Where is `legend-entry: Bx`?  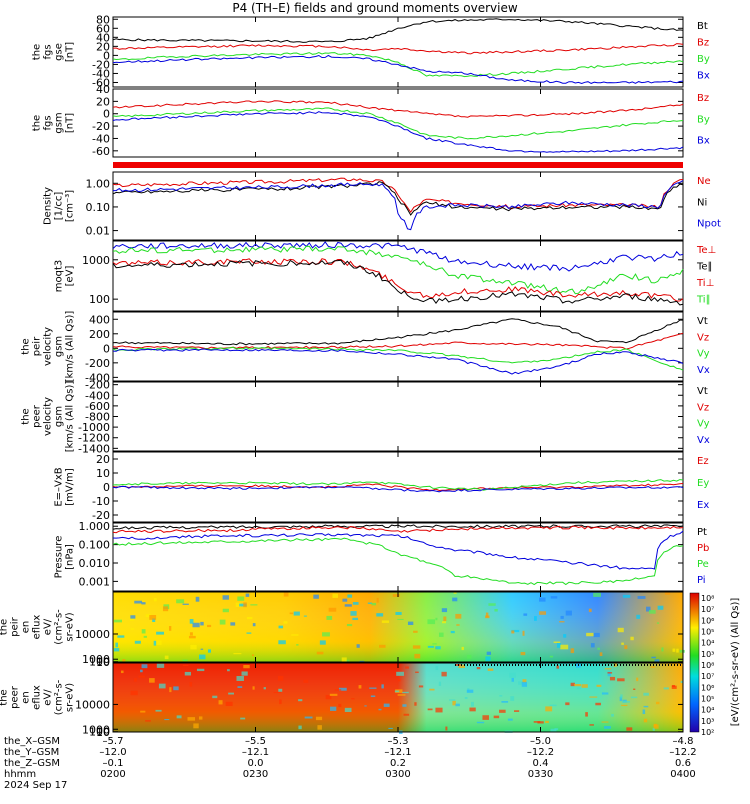 legend-entry: Bx is located at coordinates (703, 76).